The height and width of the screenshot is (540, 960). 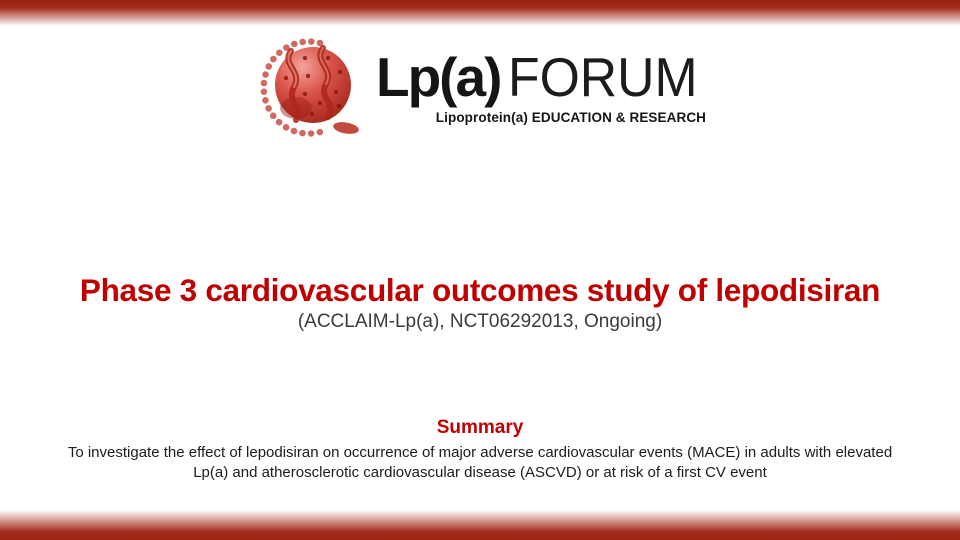 What do you see at coordinates (309, 87) in the screenshot?
I see `lpa-particle-icon` at bounding box center [309, 87].